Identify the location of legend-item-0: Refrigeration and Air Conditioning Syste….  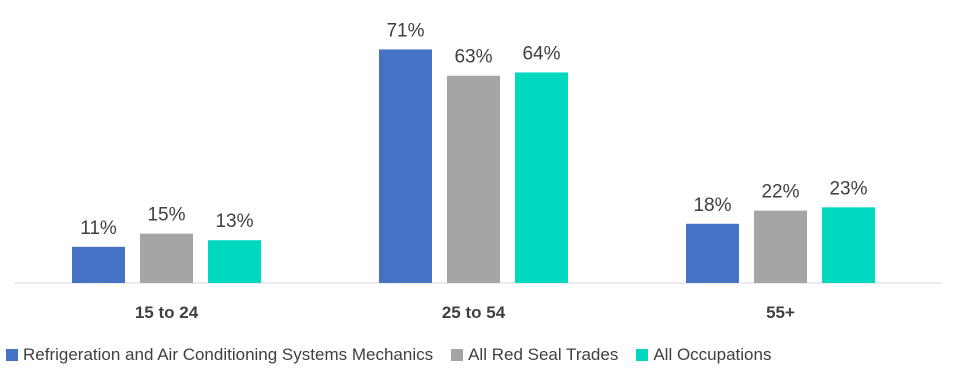
(219, 355).